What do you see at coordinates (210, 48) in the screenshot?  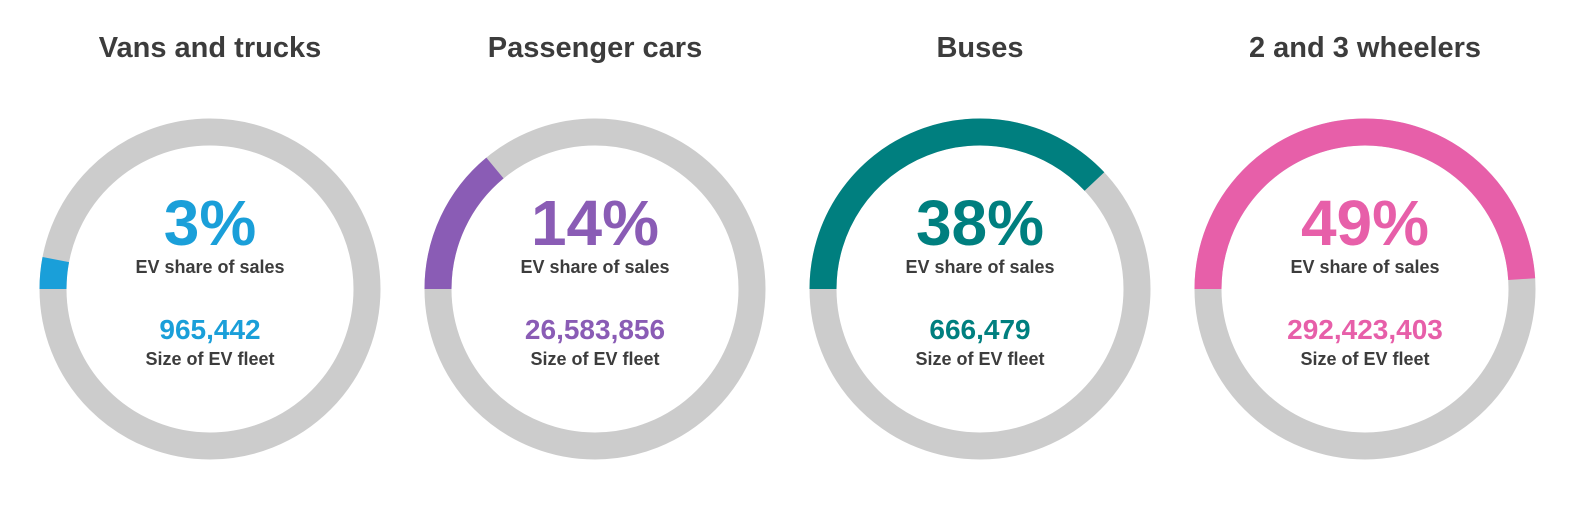 I see `gauge-title: Vans and trucks` at bounding box center [210, 48].